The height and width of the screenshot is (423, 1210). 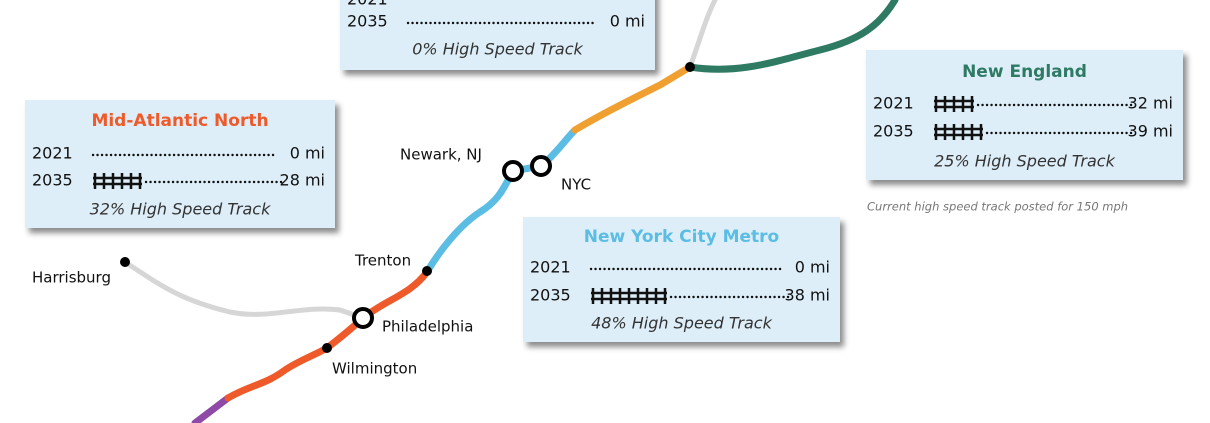 I want to click on info-panel: 2021 2035 0 mi 0% High Speed Track, so click(x=497, y=35).